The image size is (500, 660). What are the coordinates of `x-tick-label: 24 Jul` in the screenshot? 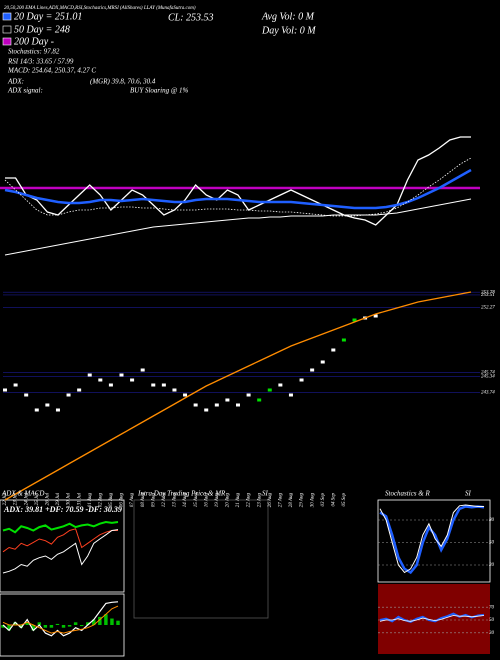 It's located at (26, 498).